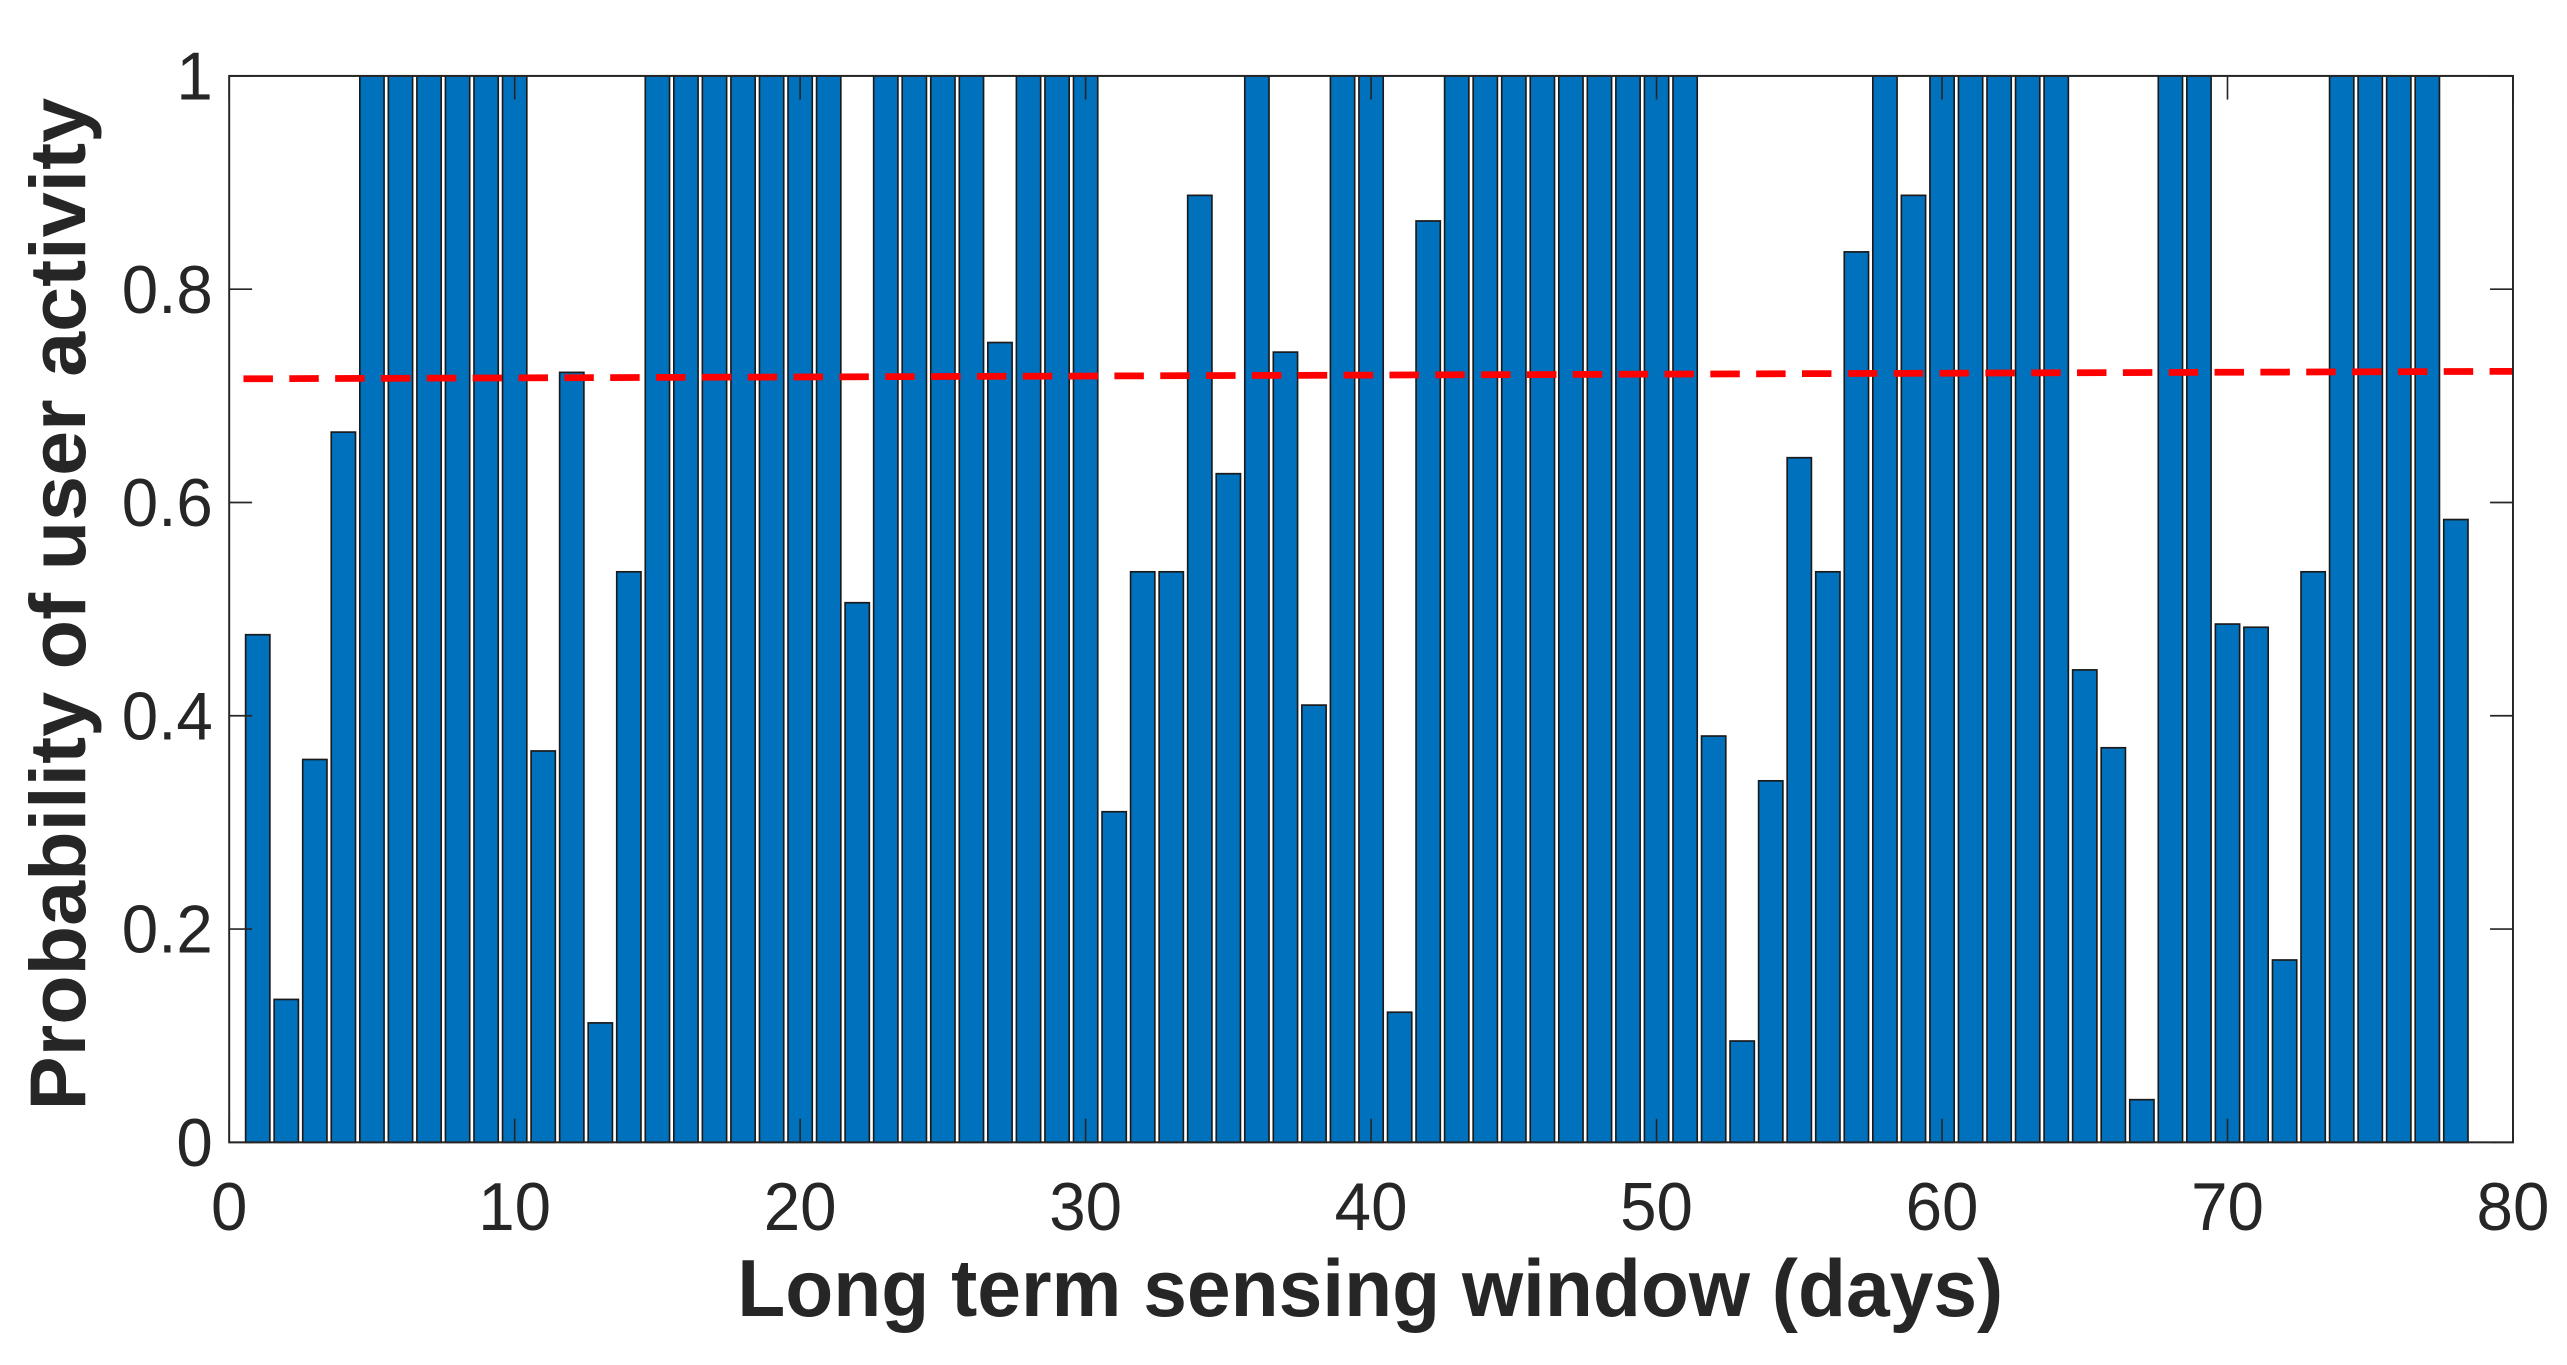 The image size is (2567, 1365). I want to click on x-tick-label: 30, so click(1085, 1207).